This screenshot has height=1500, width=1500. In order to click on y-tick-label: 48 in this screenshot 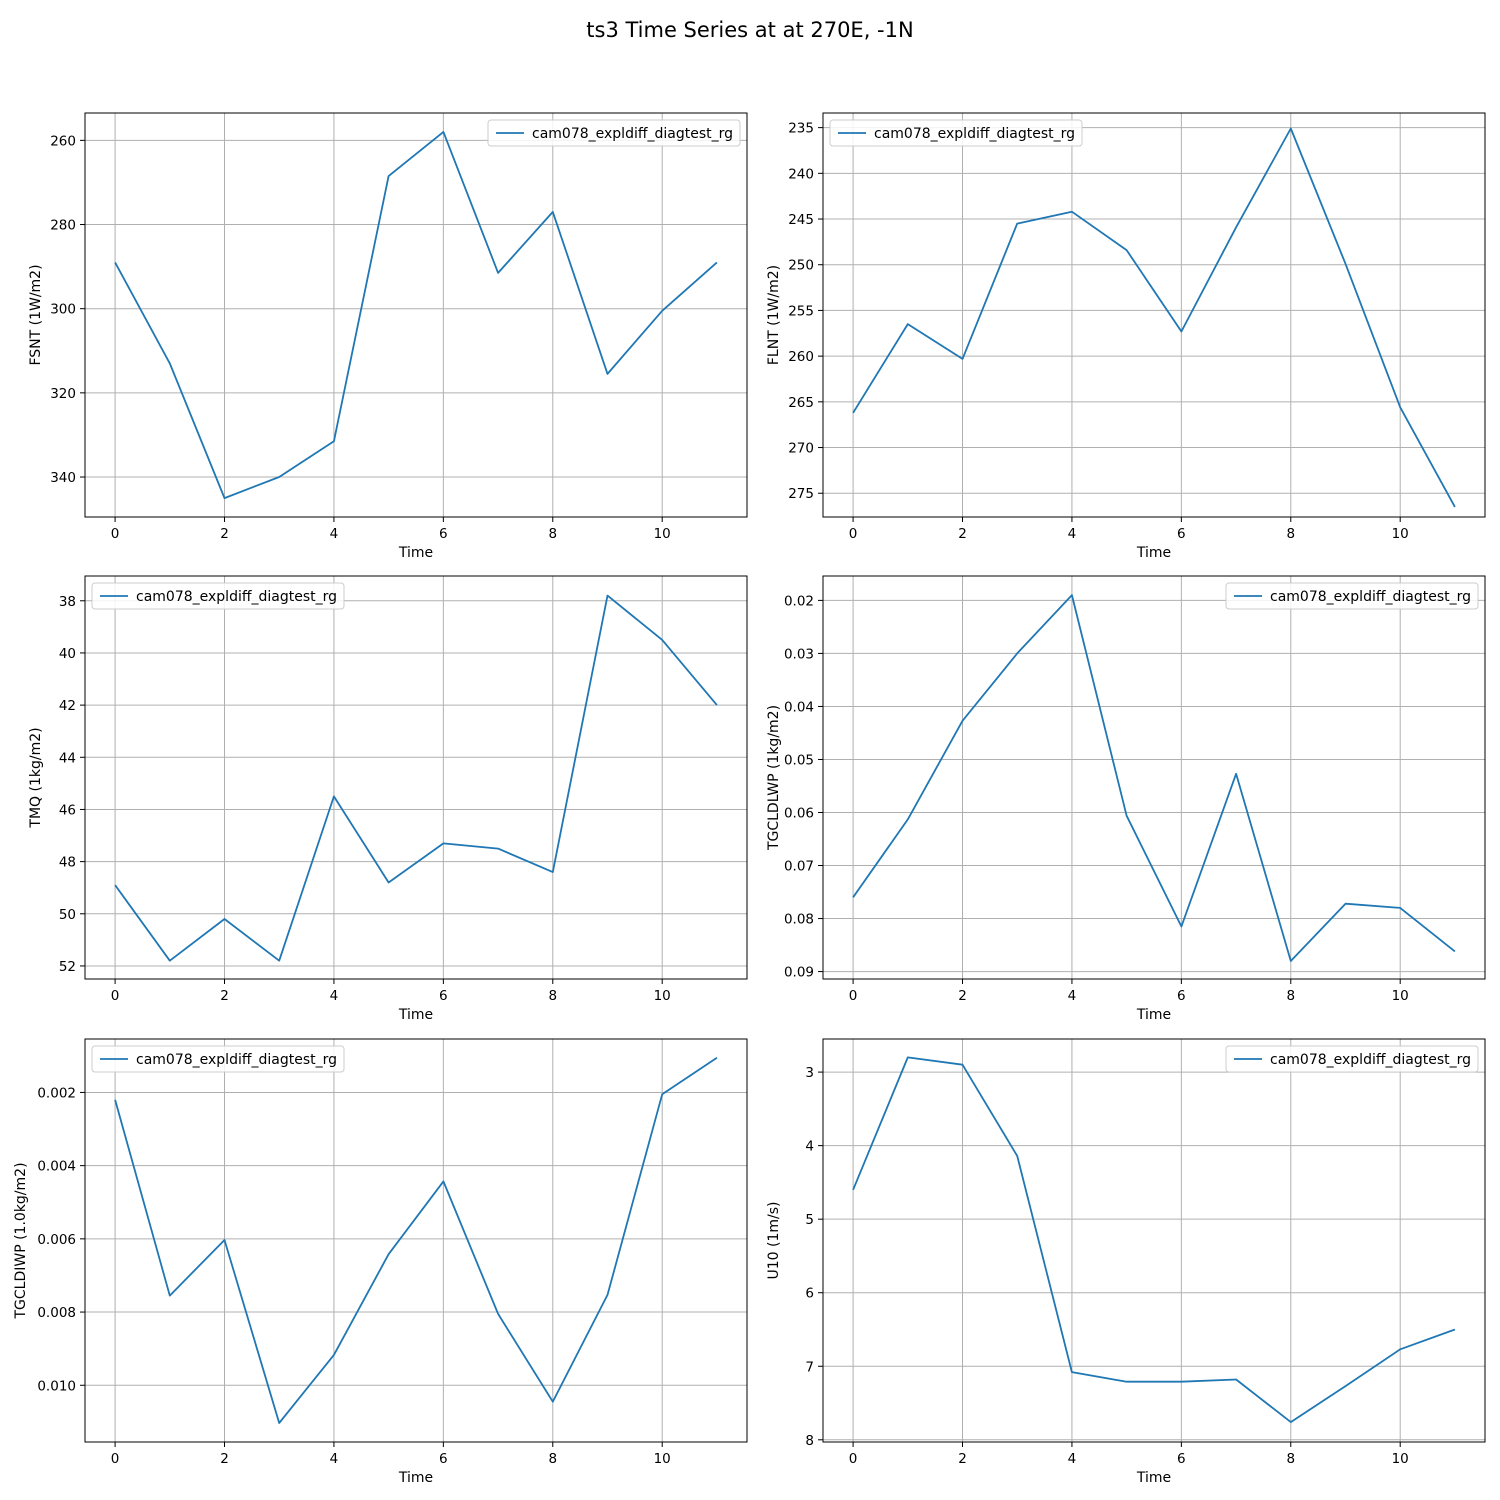, I will do `click(67, 863)`.